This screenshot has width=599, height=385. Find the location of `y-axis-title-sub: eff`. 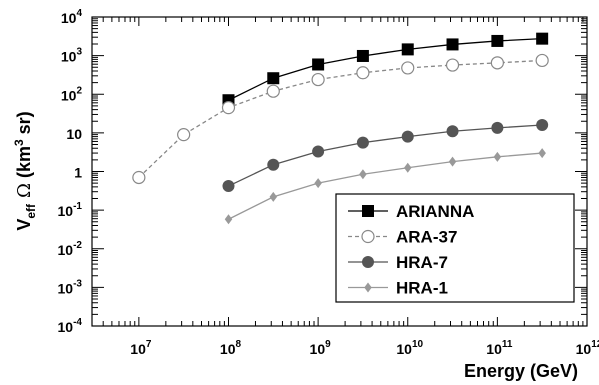

y-axis-title-sub: eff is located at coordinates (31, 211).